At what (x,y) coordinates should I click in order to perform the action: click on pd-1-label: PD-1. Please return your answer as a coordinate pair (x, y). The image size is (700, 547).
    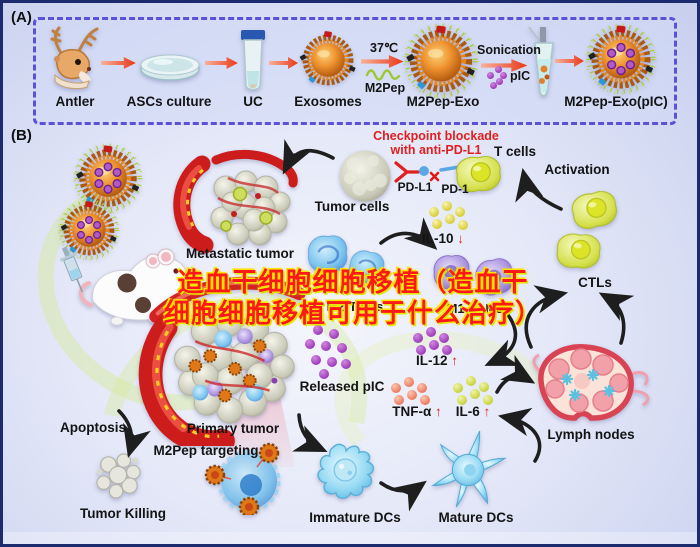
    Looking at the image, I should click on (455, 189).